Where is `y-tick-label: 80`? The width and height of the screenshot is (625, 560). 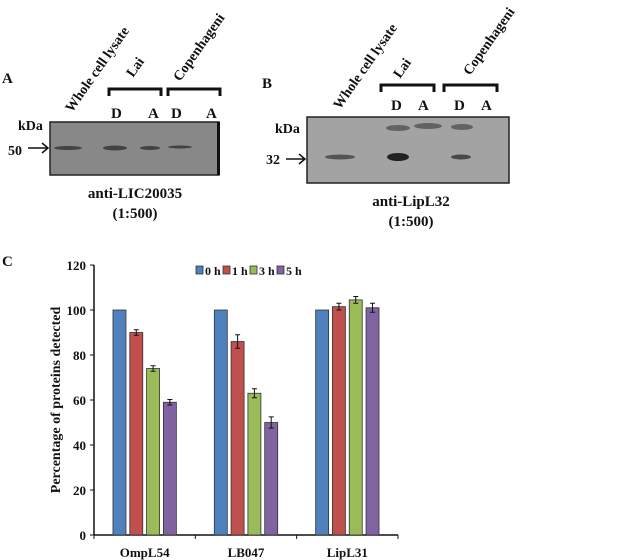
y-tick-label: 80 is located at coordinates (79, 355).